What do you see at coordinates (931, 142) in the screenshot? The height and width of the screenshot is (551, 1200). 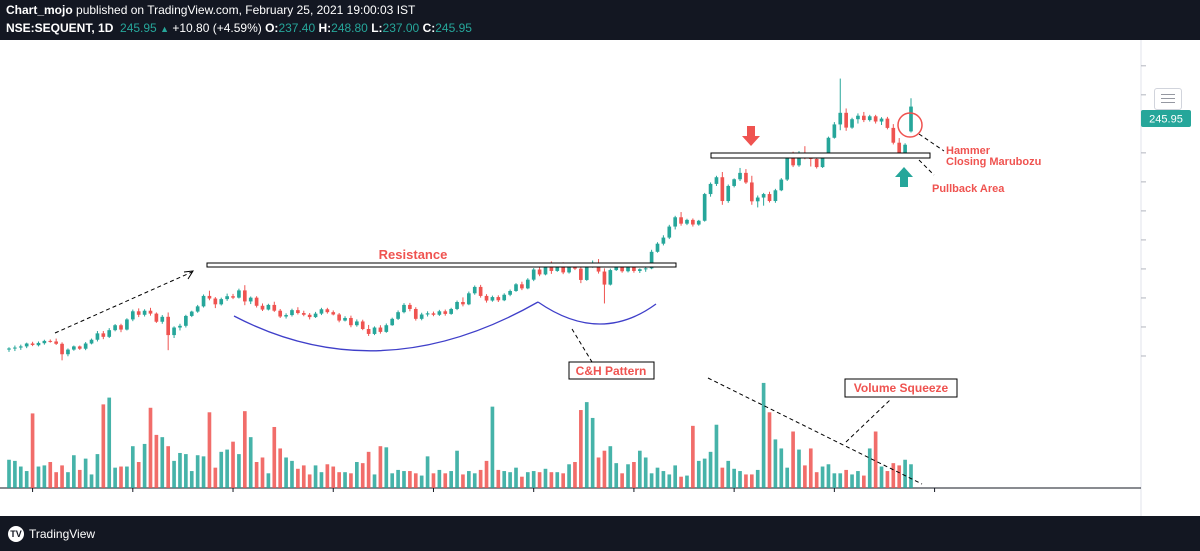 I see `hammer-pointer-line` at bounding box center [931, 142].